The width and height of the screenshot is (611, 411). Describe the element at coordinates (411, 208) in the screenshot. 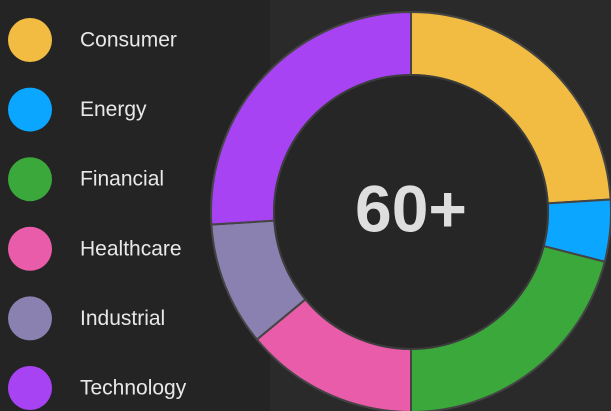

I see `center-label: 60+` at that location.